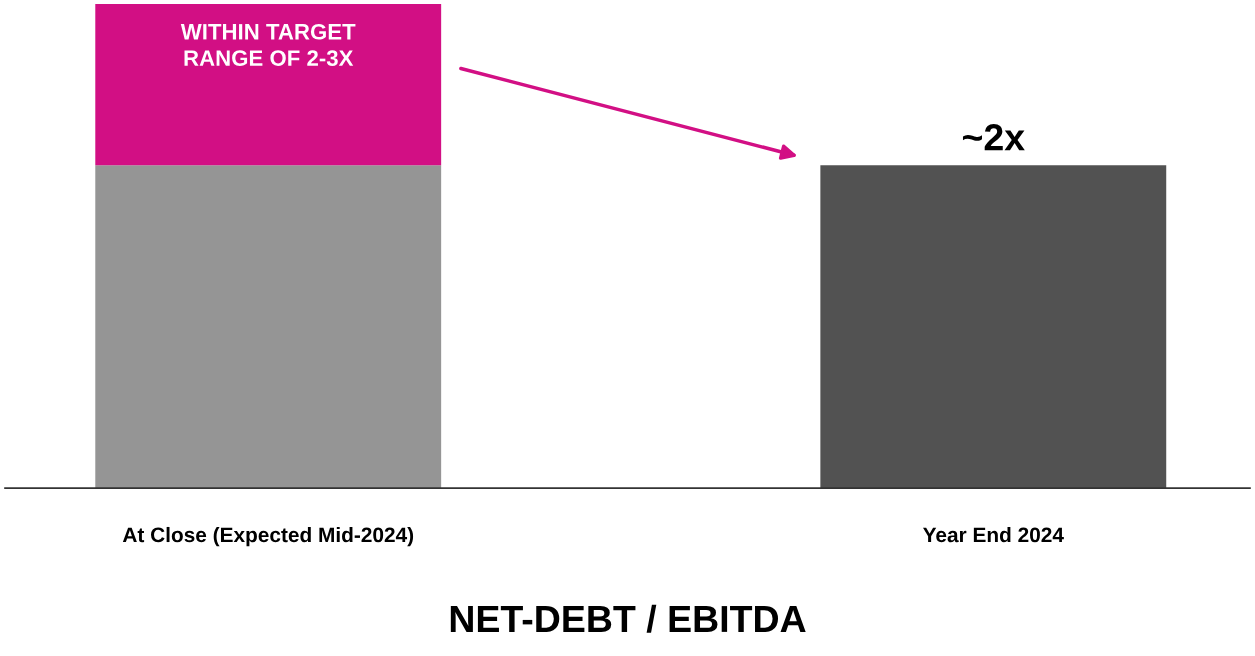 This screenshot has height=656, width=1255. What do you see at coordinates (268, 536) in the screenshot?
I see `x-tick-label: At Close (Expected Mid-2024)` at bounding box center [268, 536].